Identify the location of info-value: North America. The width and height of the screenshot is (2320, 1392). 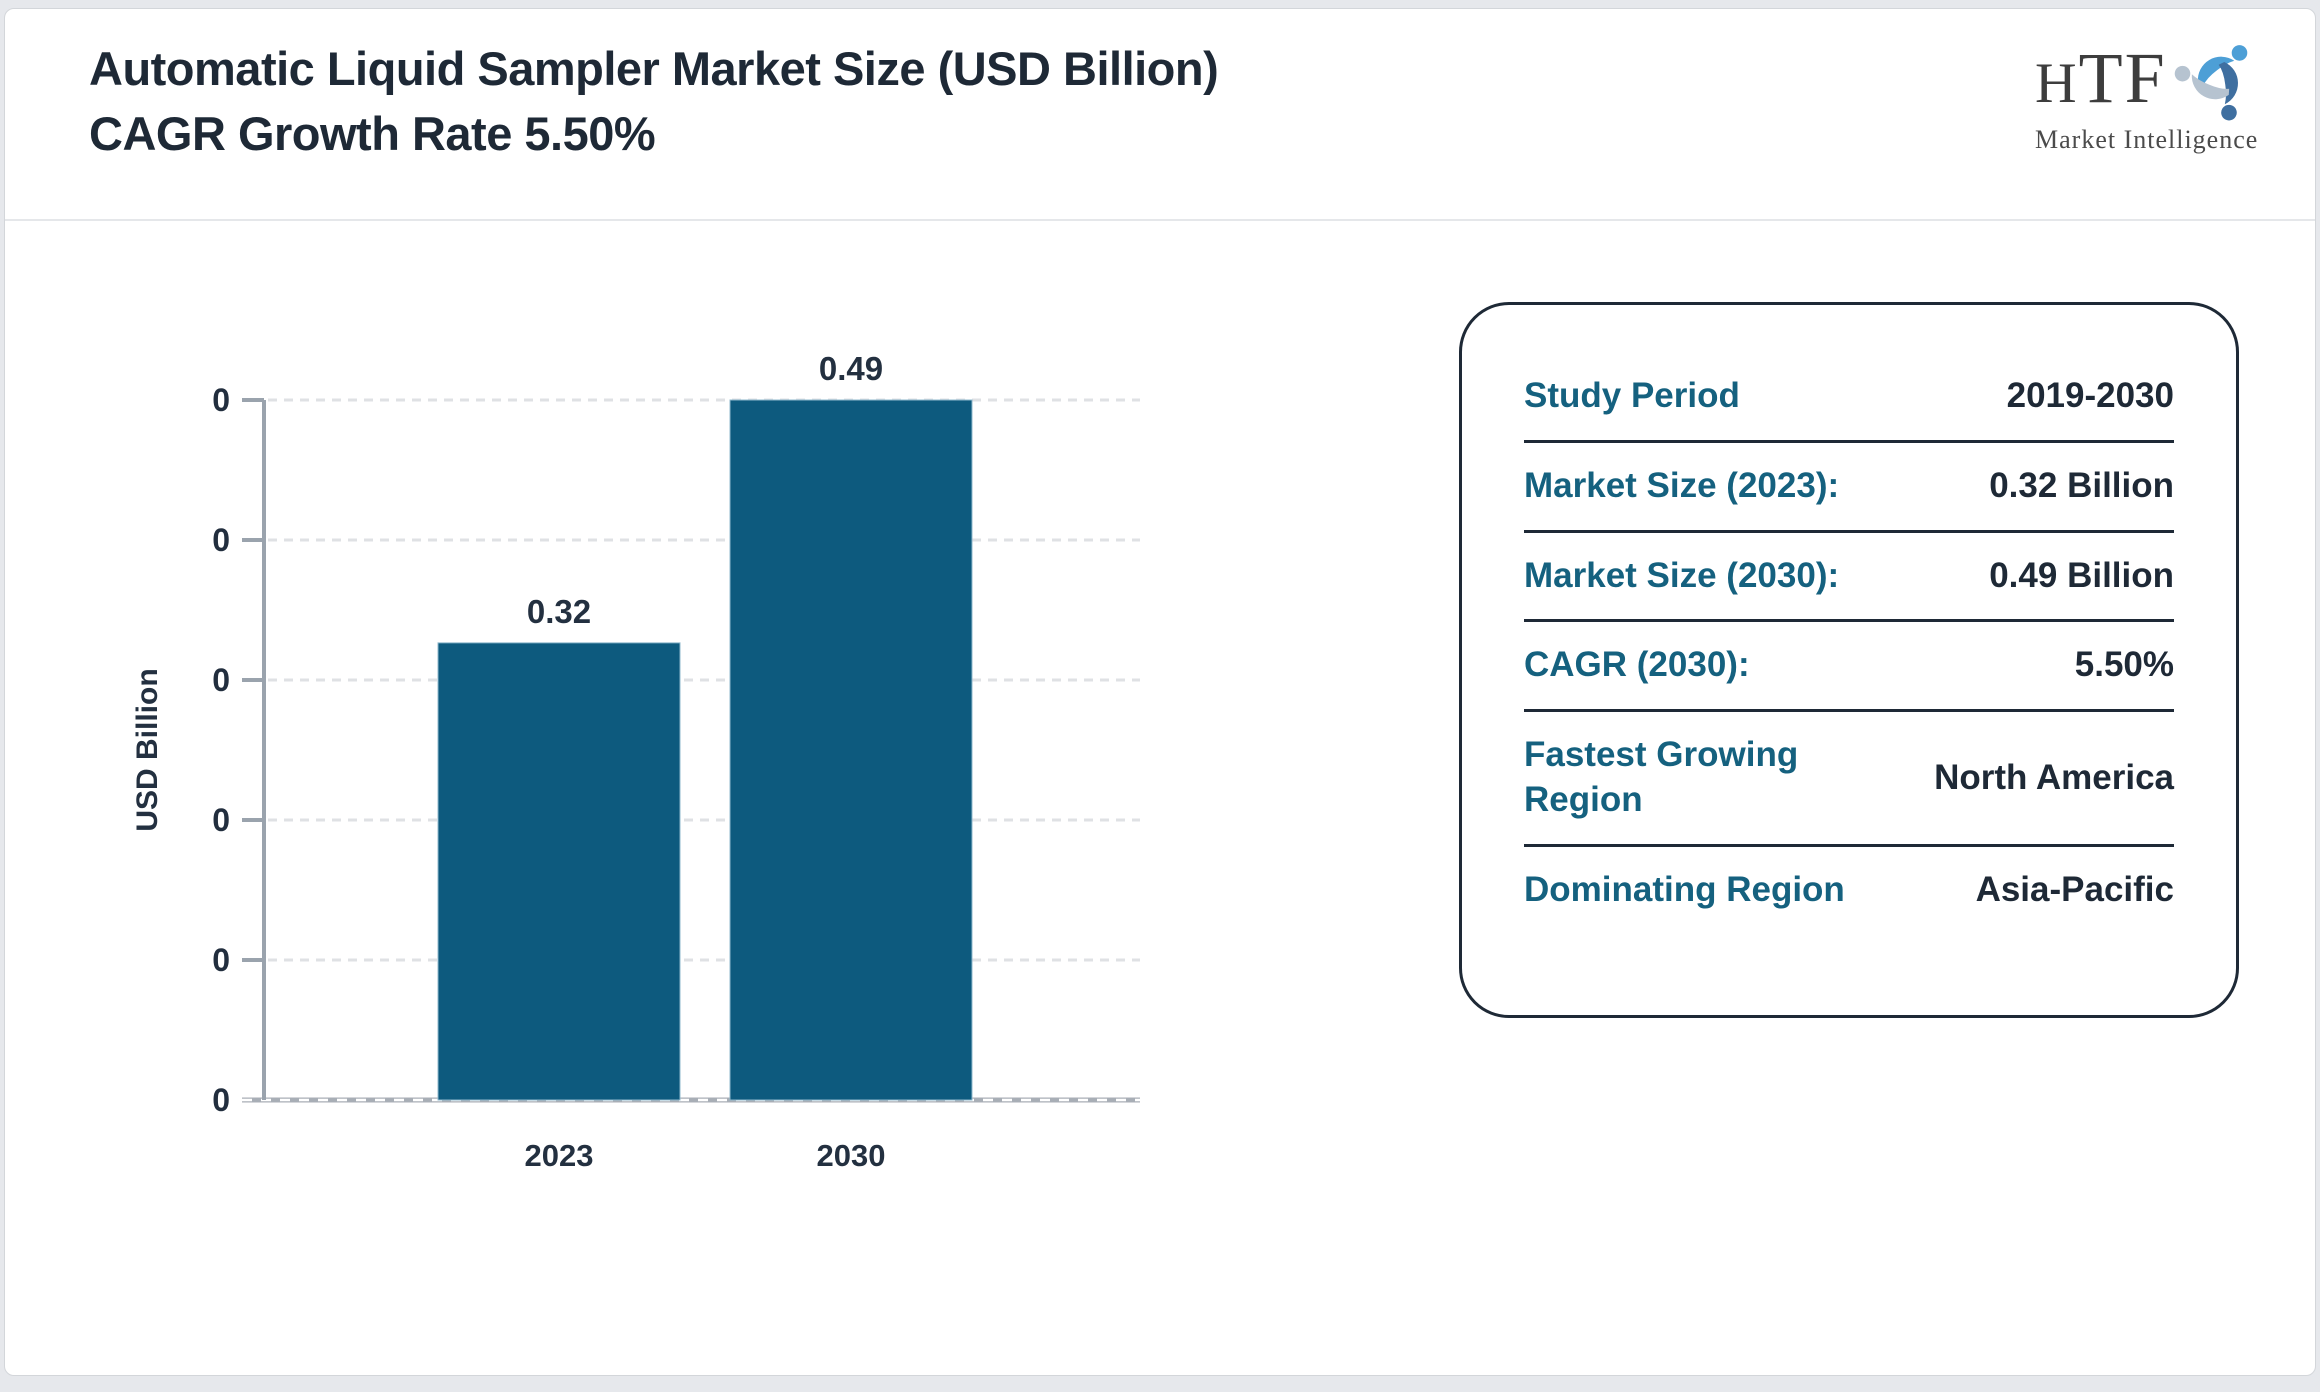
(2054, 777).